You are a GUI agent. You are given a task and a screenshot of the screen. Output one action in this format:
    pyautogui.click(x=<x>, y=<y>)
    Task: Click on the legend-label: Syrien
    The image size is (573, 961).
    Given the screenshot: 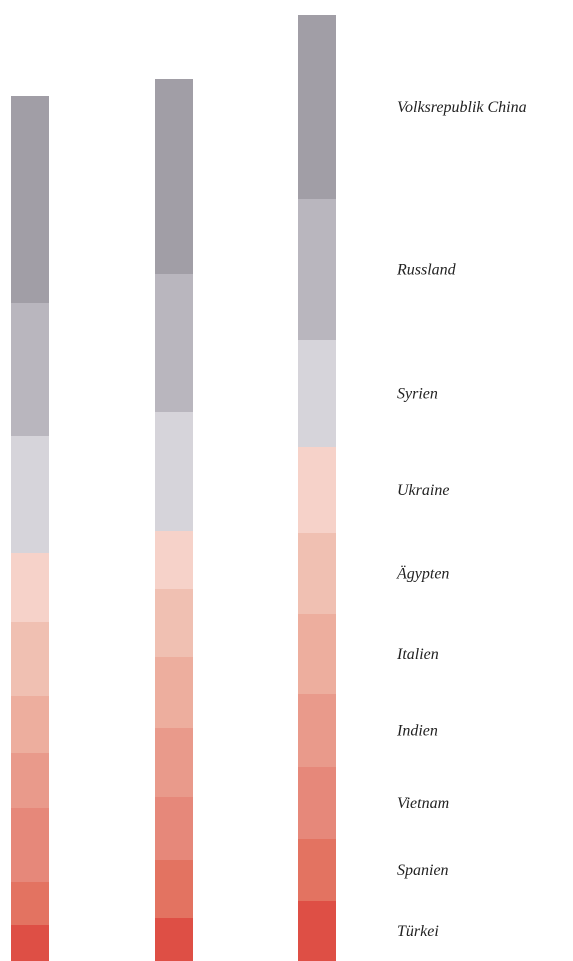 What is the action you would take?
    pyautogui.click(x=417, y=394)
    